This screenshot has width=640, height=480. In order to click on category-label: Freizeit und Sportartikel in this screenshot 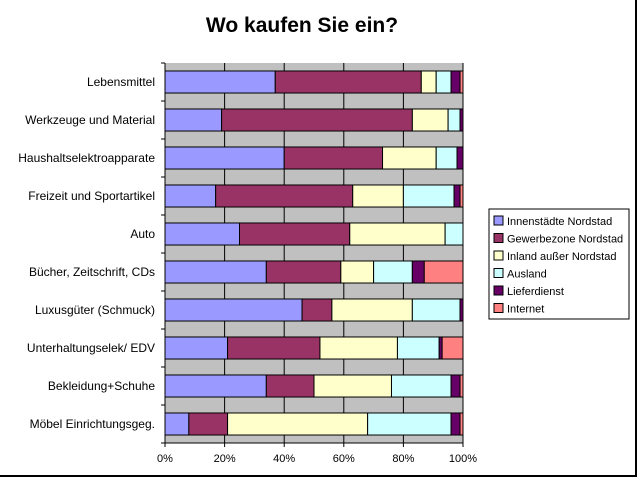, I will do `click(91, 196)`.